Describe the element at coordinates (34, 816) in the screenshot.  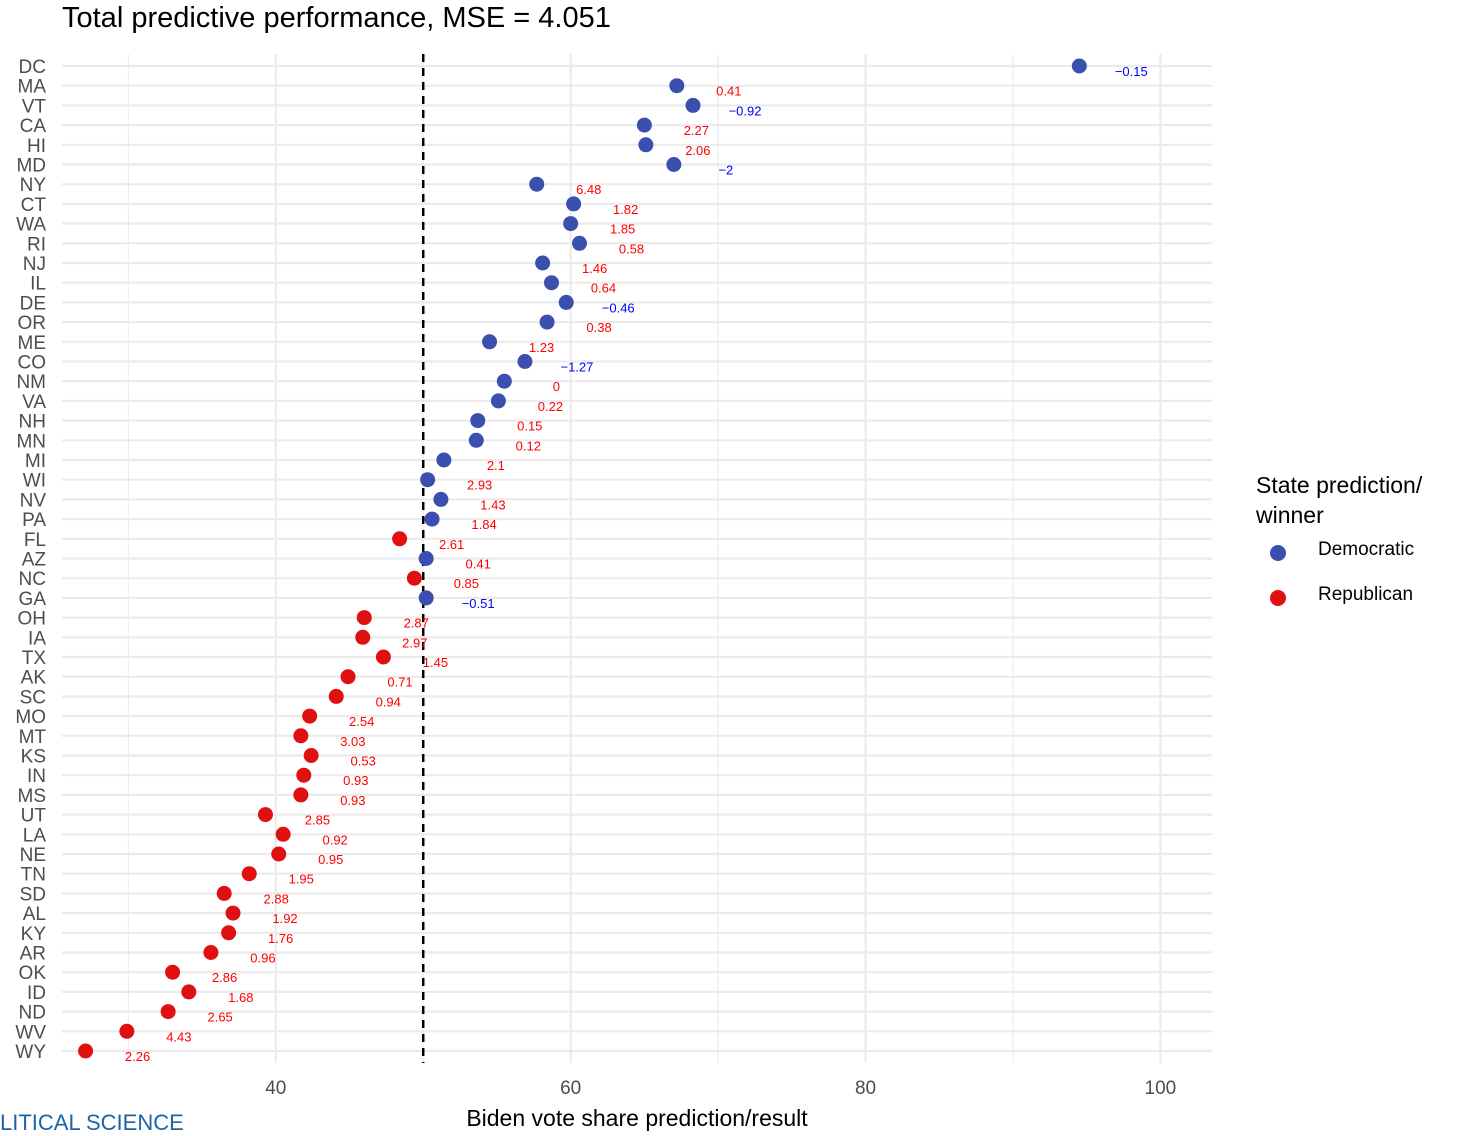
I see `y-tick-label-ut: UT` at that location.